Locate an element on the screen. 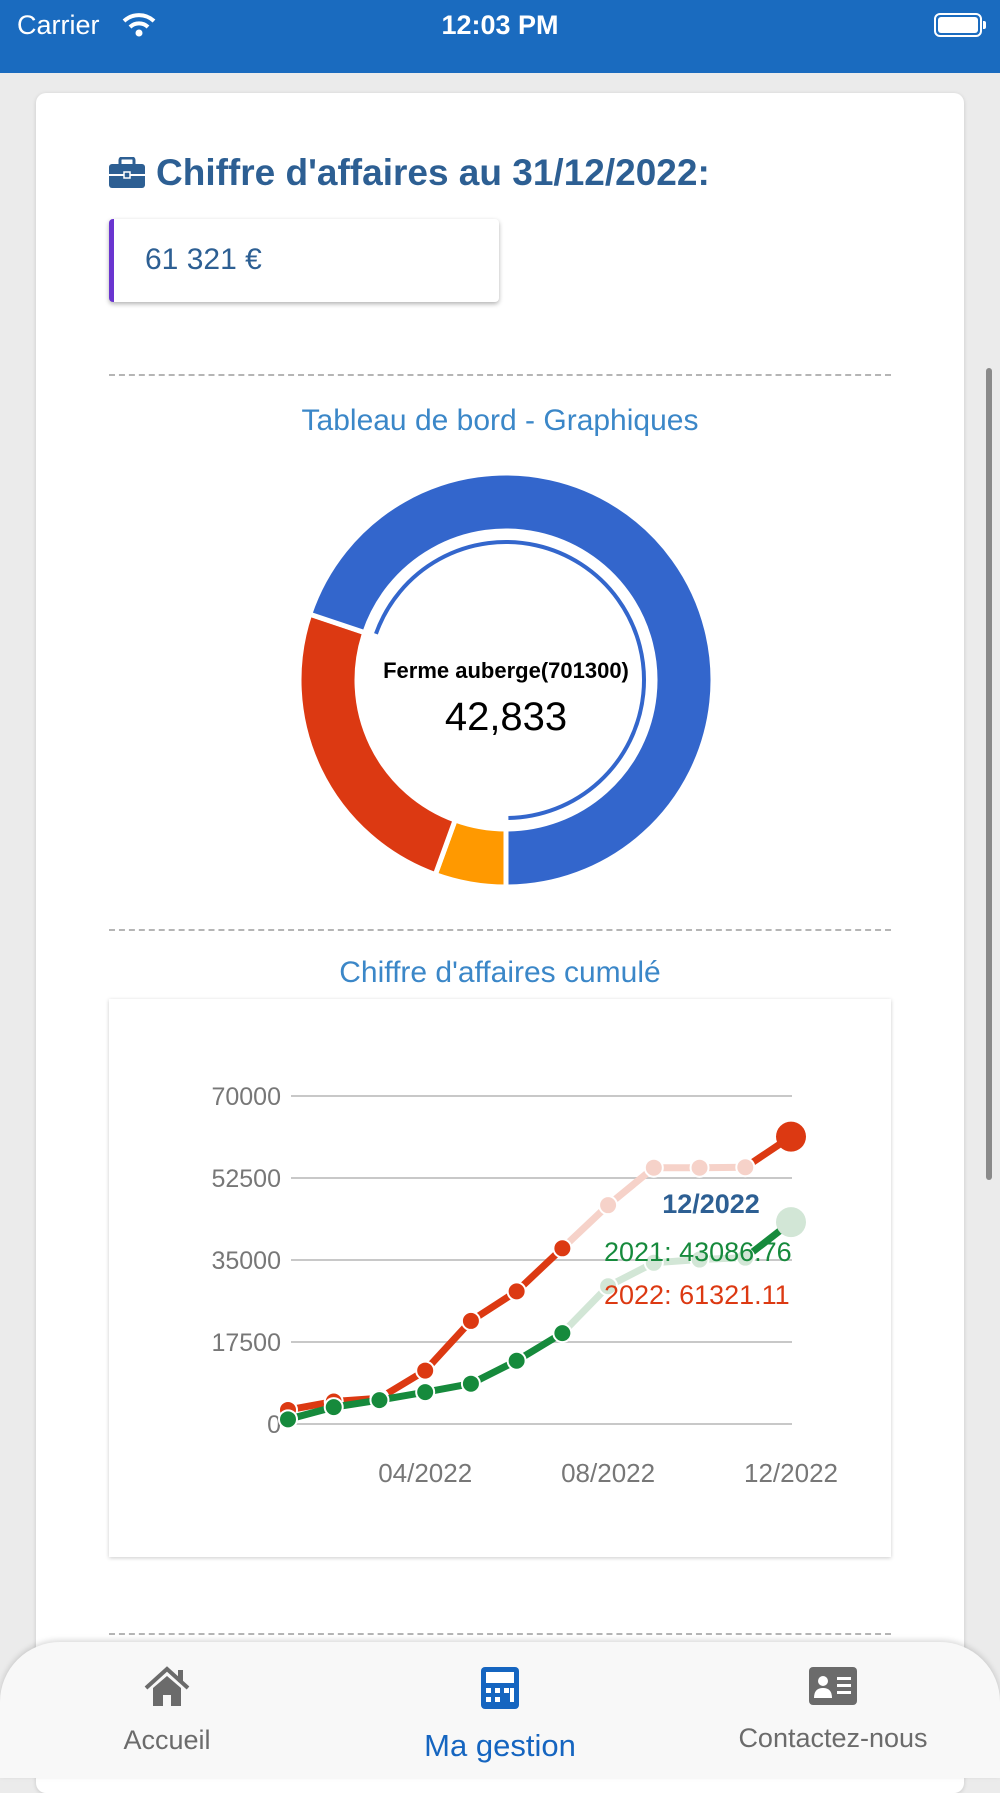 This screenshot has width=1000, height=1793. bottom-nav: Accueil Ma gestion Contactez-nous is located at coordinates (500, 1710).